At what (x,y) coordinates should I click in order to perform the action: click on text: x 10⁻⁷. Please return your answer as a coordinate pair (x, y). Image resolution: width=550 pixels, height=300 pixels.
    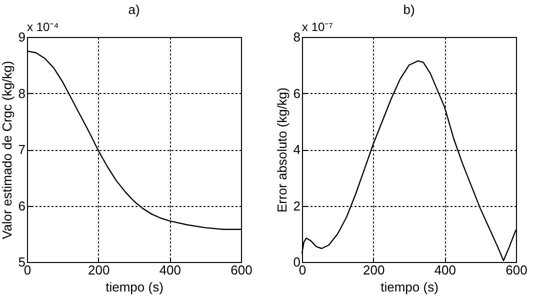
    Looking at the image, I should click on (318, 27).